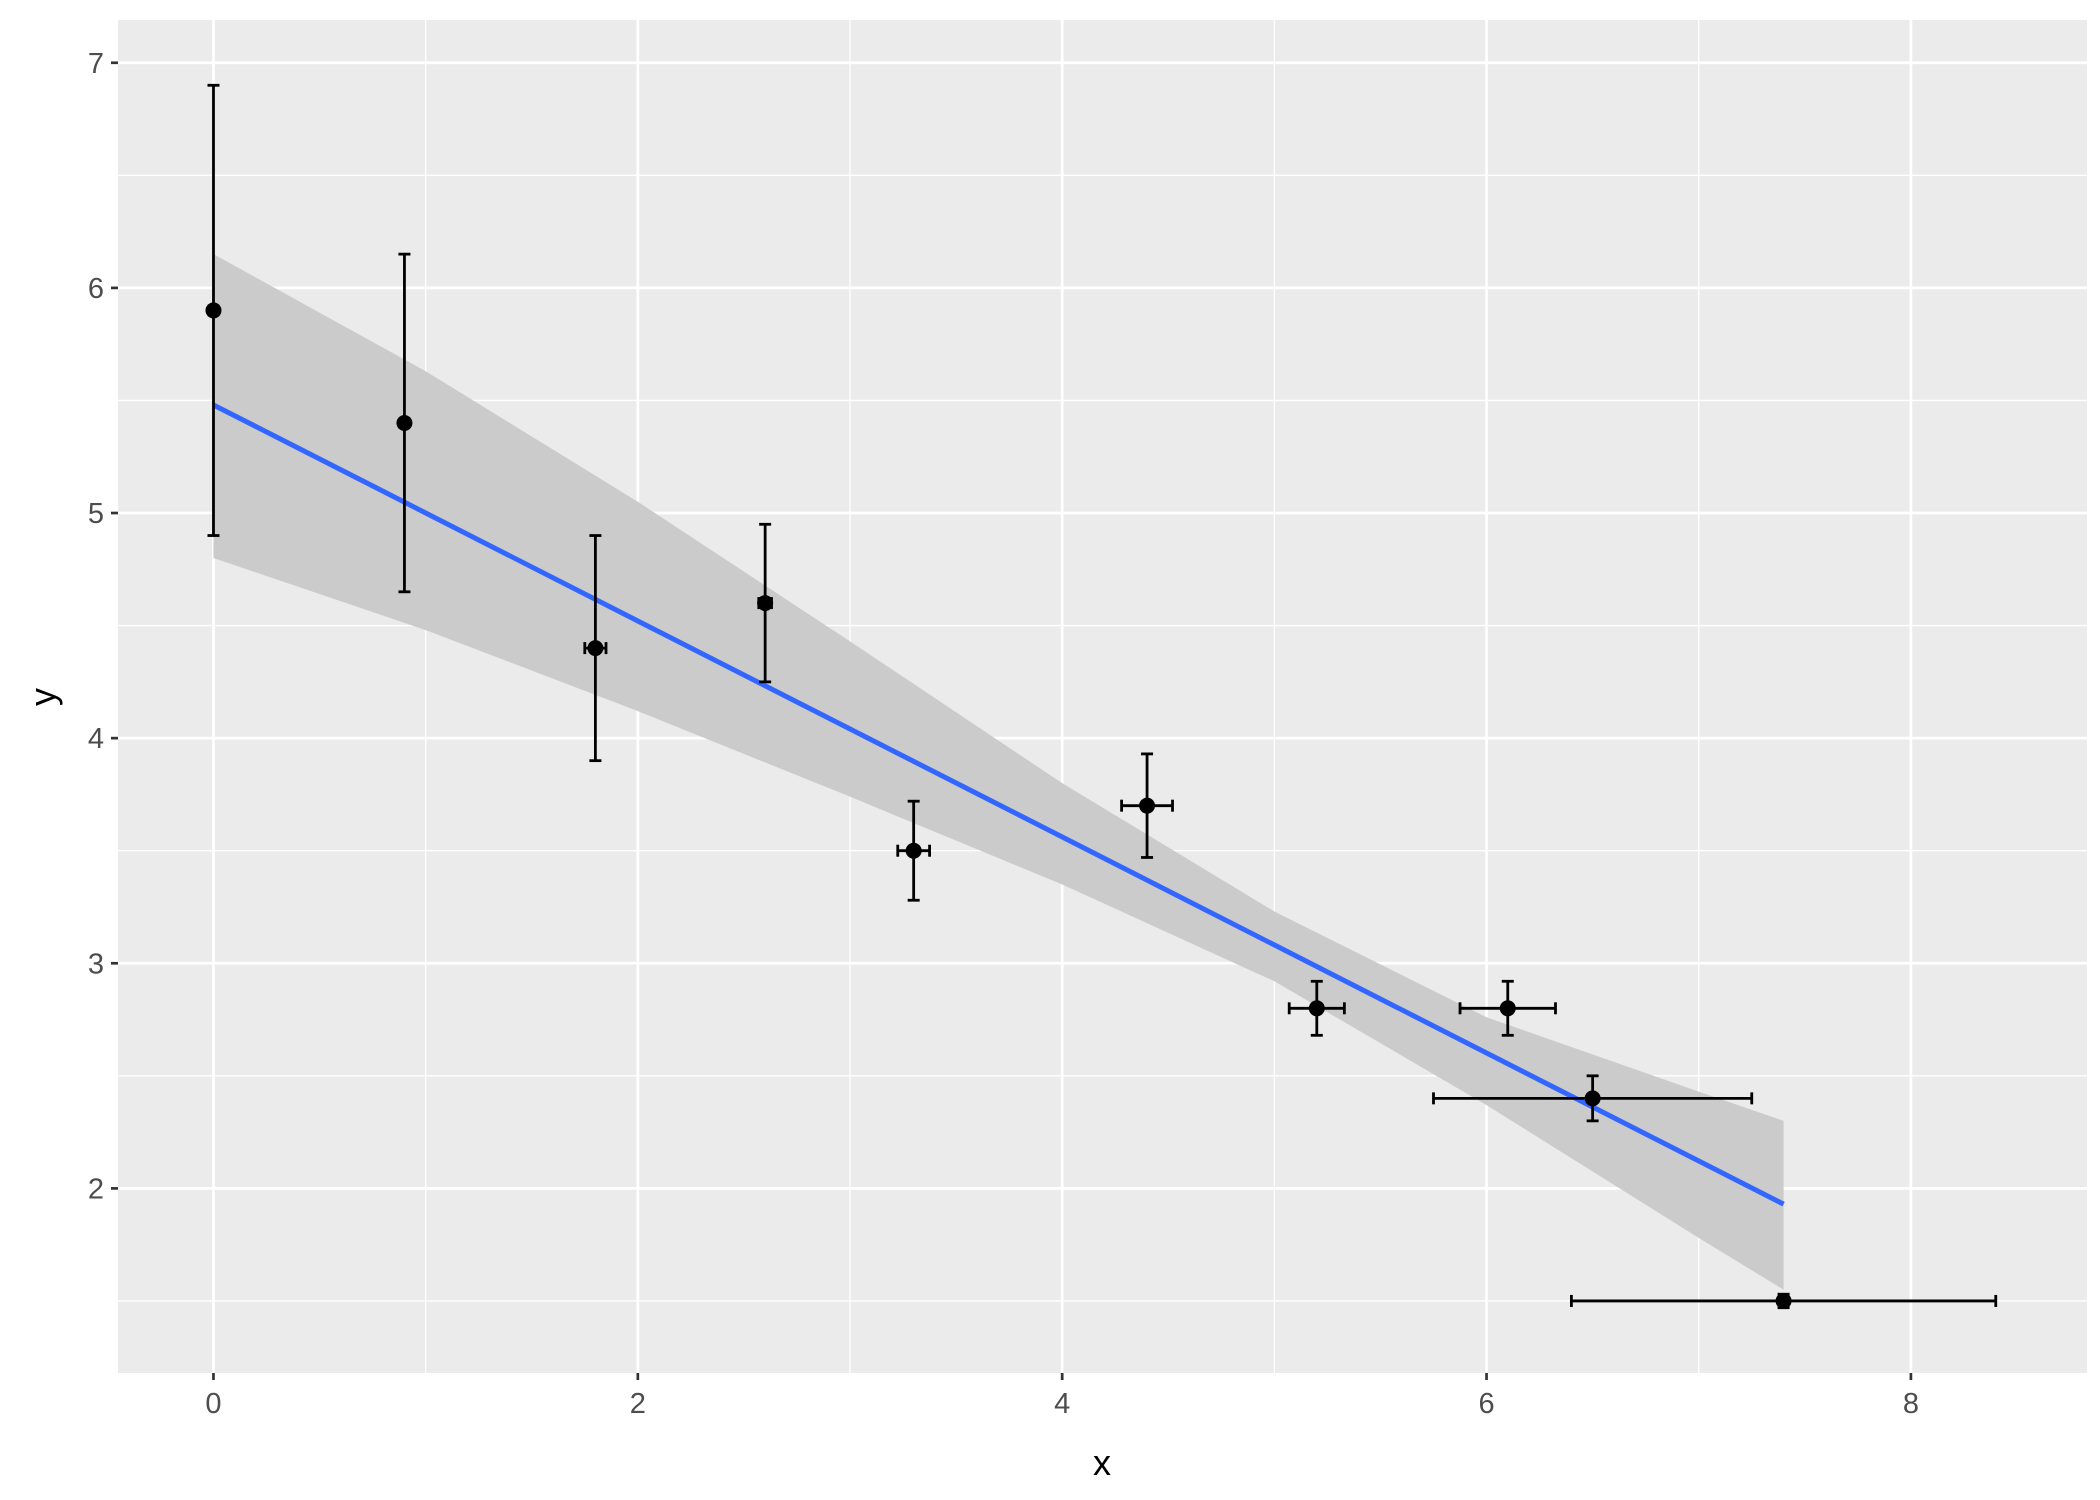  Describe the element at coordinates (213, 1404) in the screenshot. I see `x-tick-label: 0` at that location.